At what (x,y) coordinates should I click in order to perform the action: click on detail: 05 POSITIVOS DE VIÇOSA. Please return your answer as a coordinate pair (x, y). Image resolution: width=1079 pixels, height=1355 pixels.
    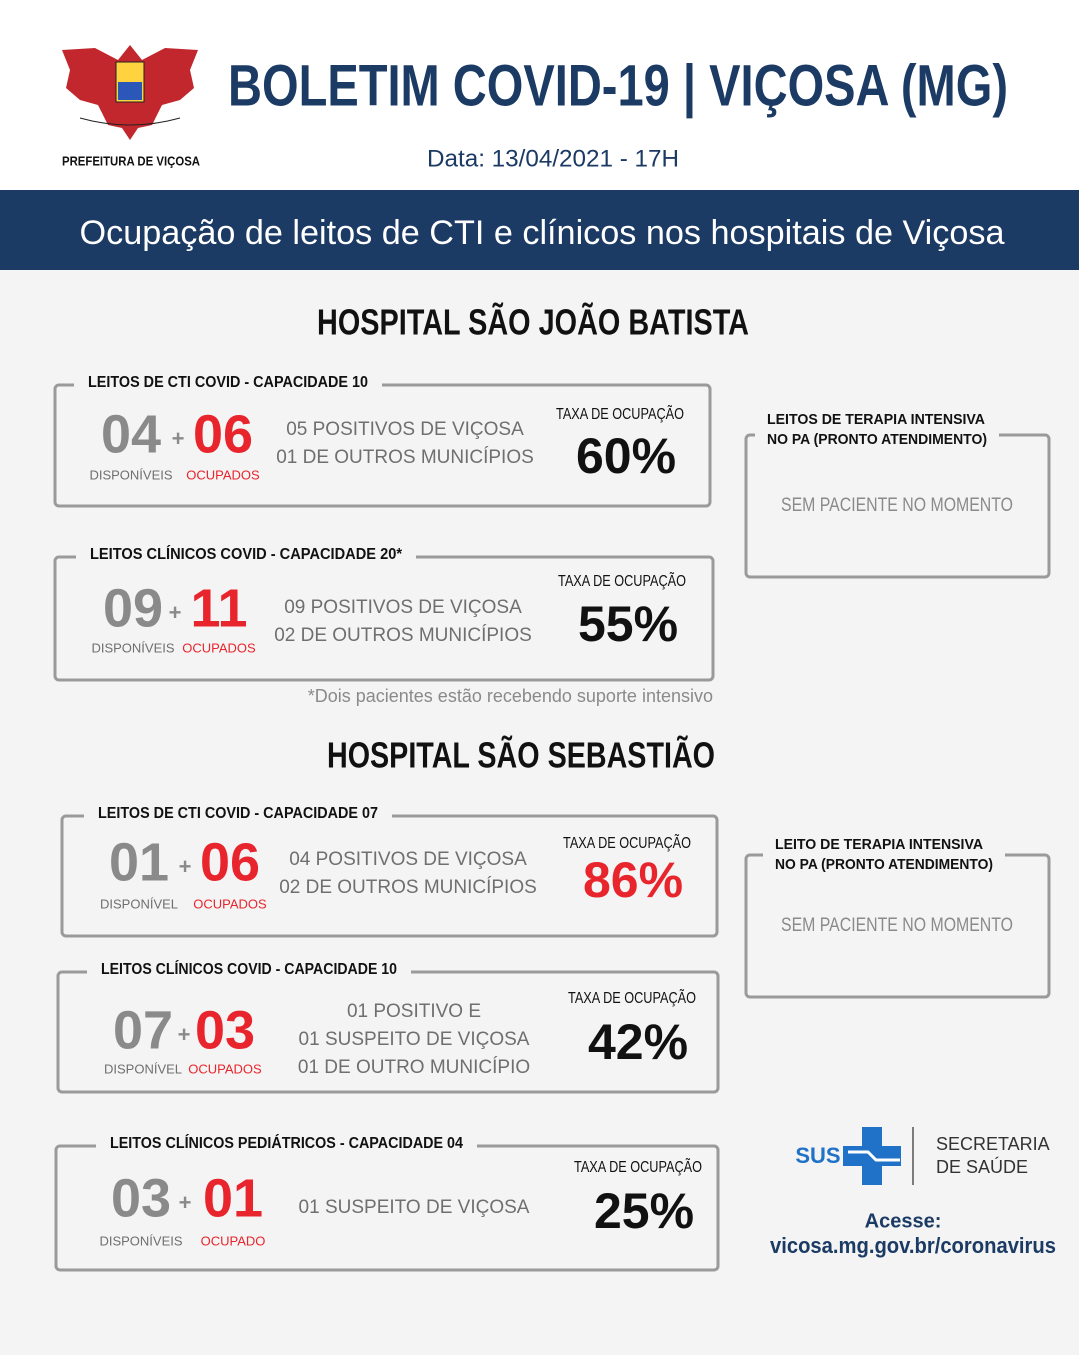
    Looking at the image, I should click on (405, 429).